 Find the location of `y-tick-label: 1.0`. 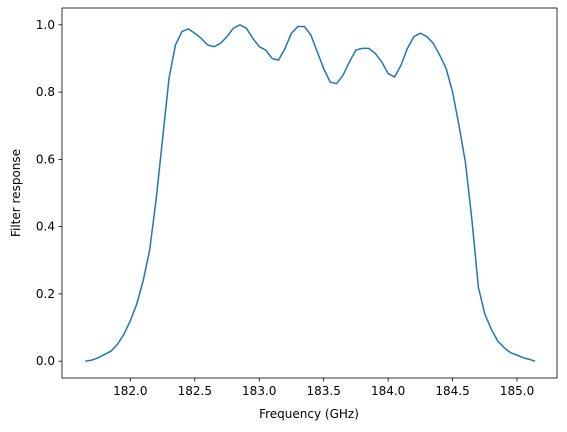

y-tick-label: 1.0 is located at coordinates (45, 25).